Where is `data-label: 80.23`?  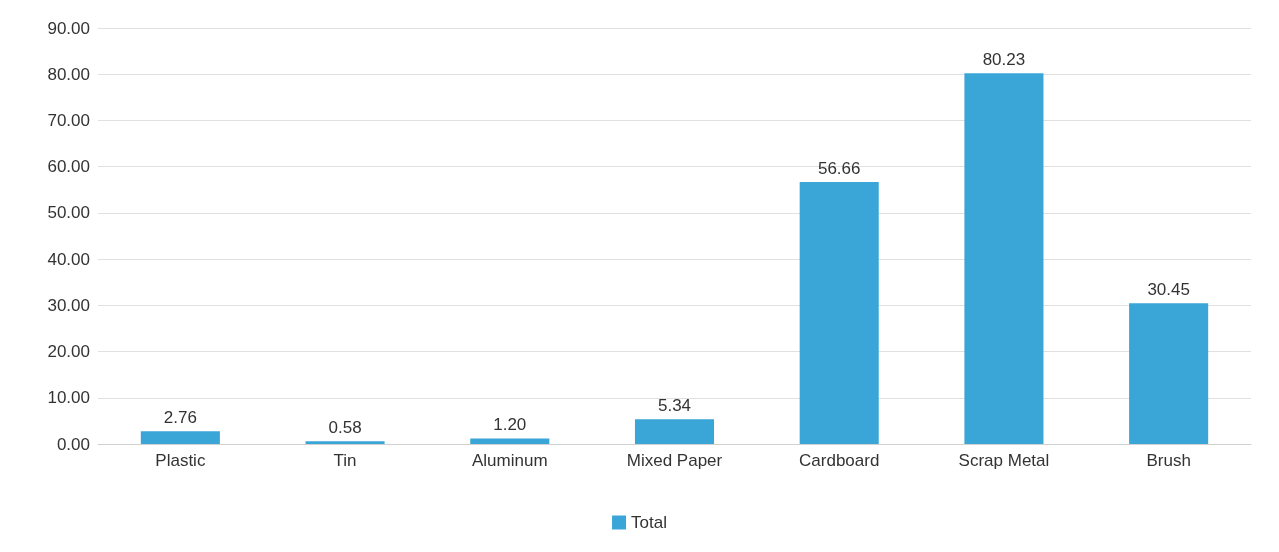 data-label: 80.23 is located at coordinates (1004, 60).